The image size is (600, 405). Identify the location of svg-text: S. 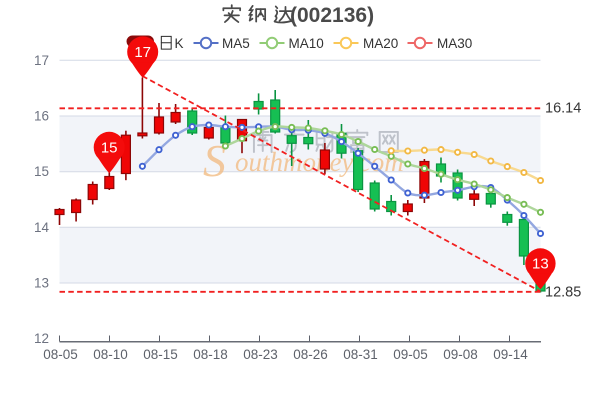
(214, 160).